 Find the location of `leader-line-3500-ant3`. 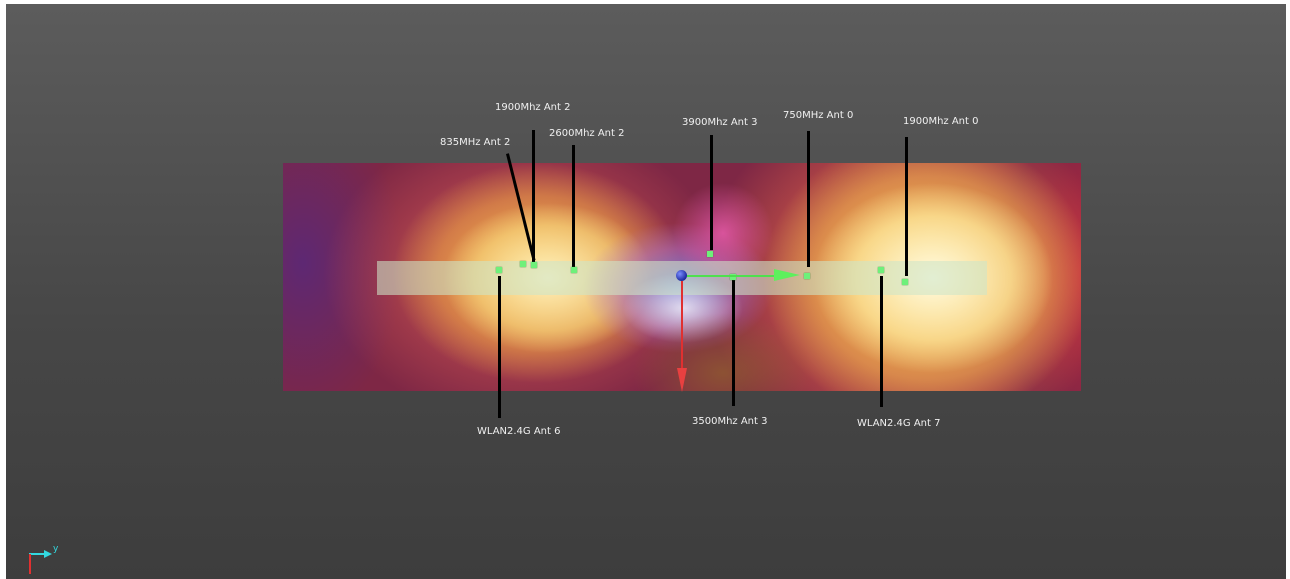

leader-line-3500-ant3 is located at coordinates (733, 343).